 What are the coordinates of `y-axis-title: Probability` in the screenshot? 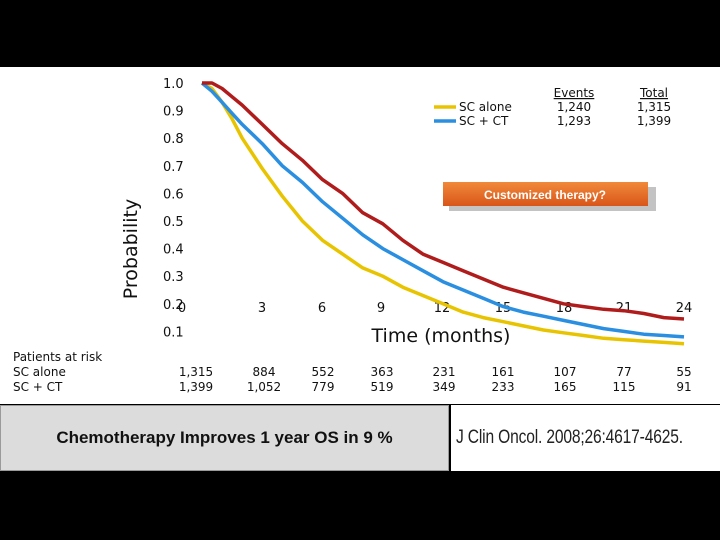 It's located at (131, 249).